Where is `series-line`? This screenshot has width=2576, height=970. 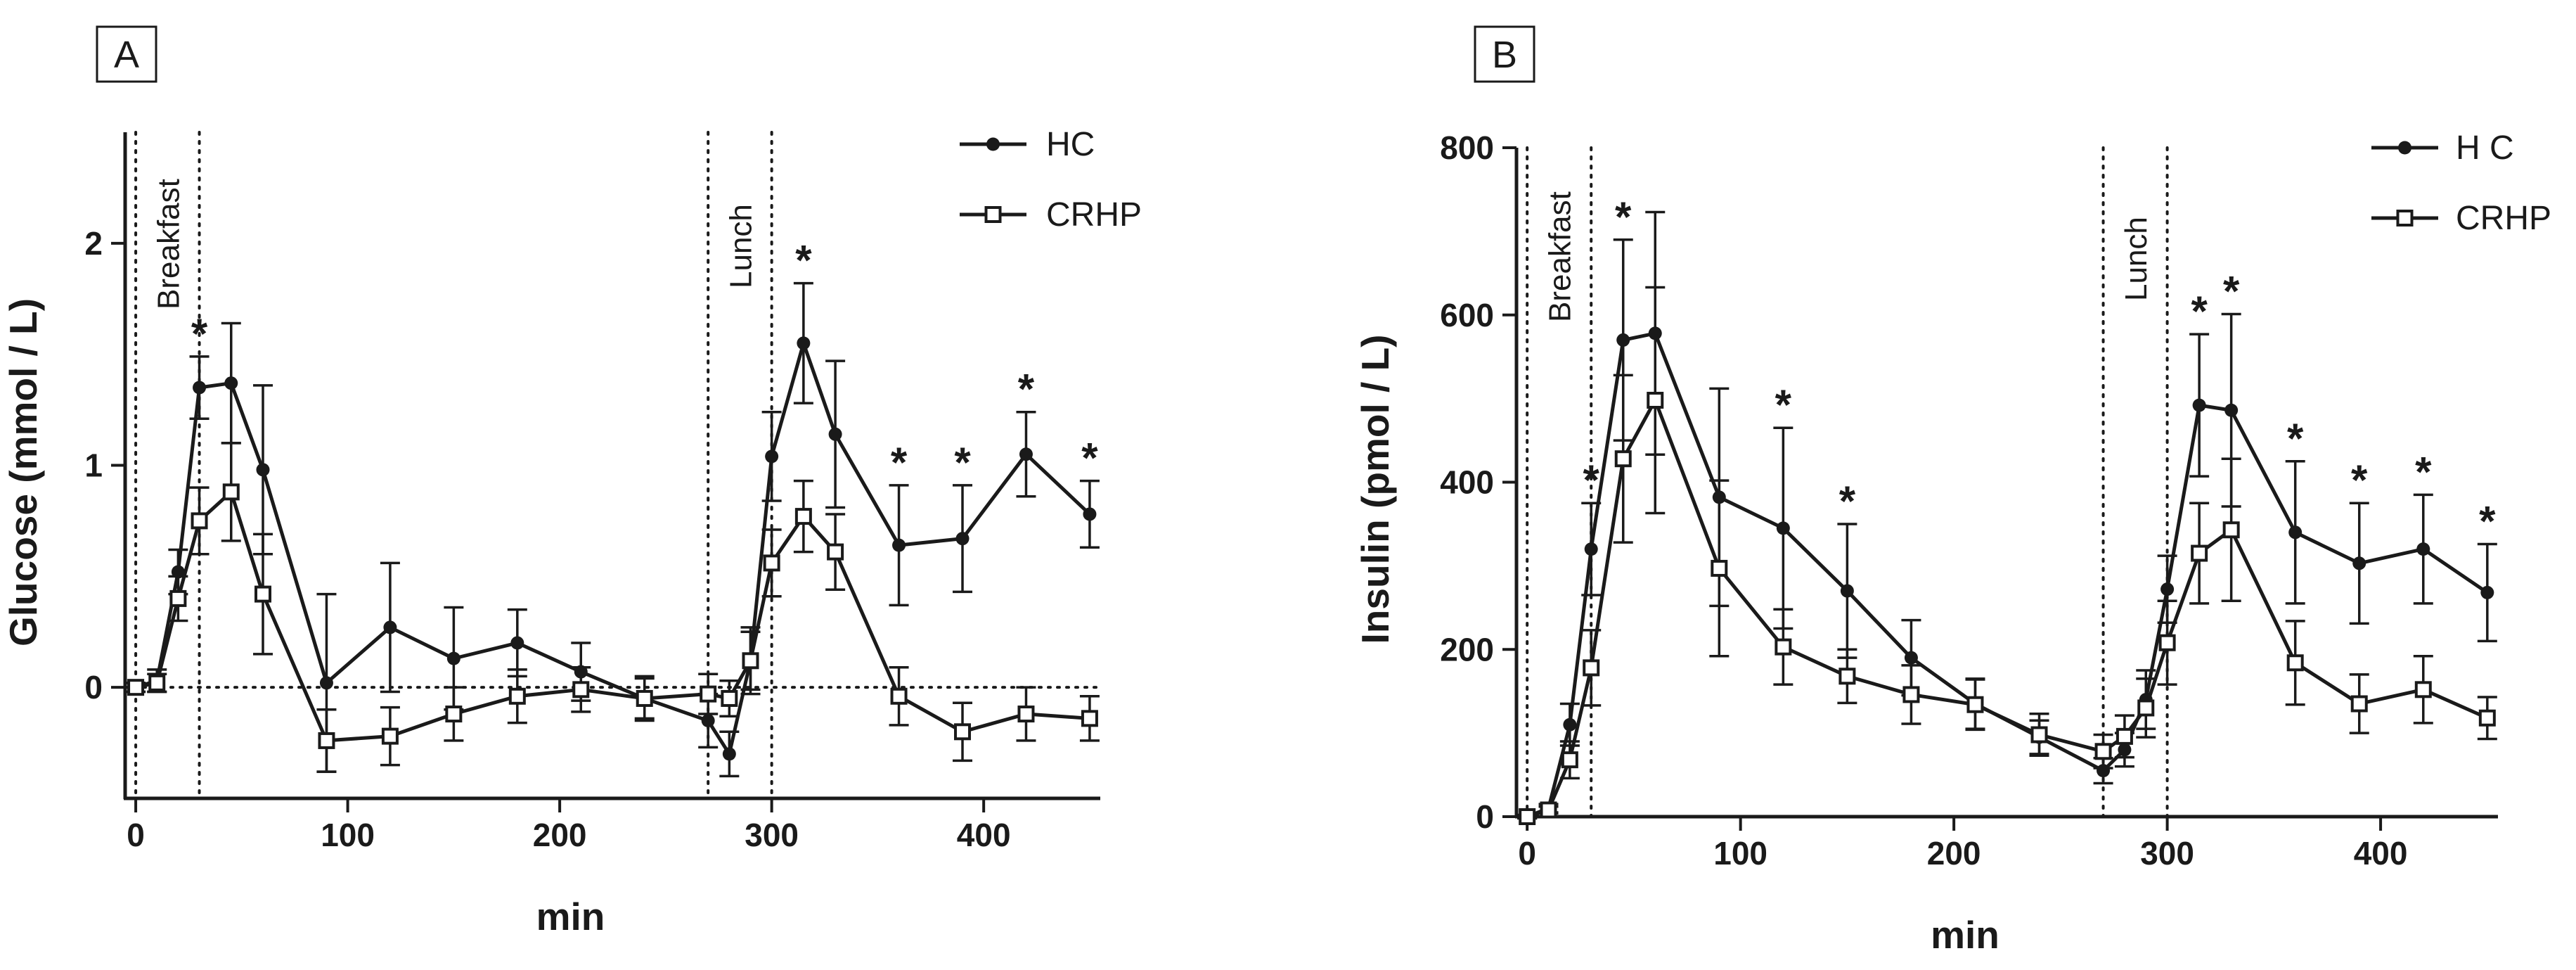 series-line is located at coordinates (612, 616).